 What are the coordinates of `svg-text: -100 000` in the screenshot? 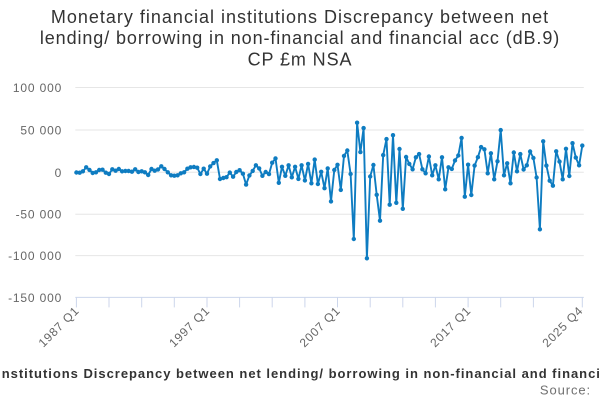 It's located at (35, 256).